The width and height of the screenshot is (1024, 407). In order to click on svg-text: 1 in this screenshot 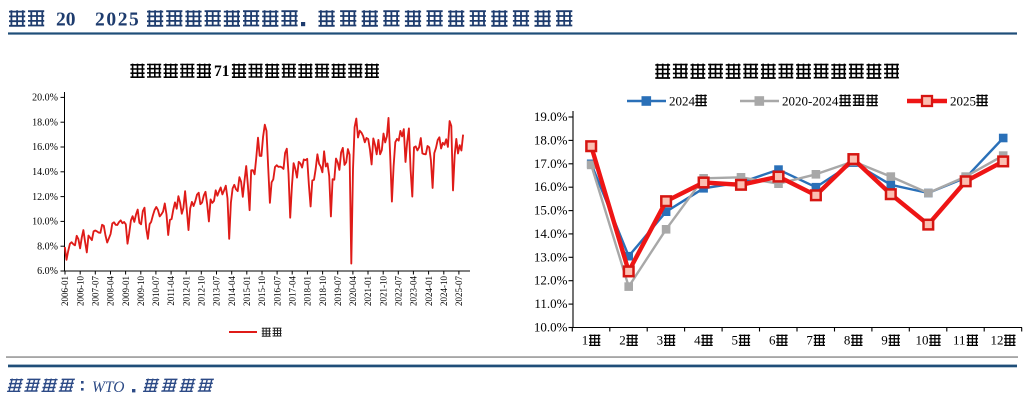, I will do `click(585, 340)`.